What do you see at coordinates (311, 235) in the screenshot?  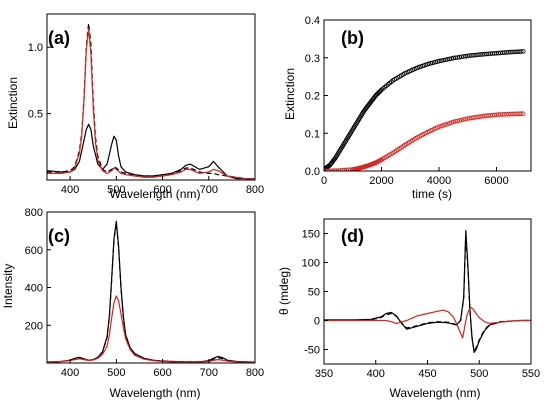 I see `y-tick-label: 150` at bounding box center [311, 235].